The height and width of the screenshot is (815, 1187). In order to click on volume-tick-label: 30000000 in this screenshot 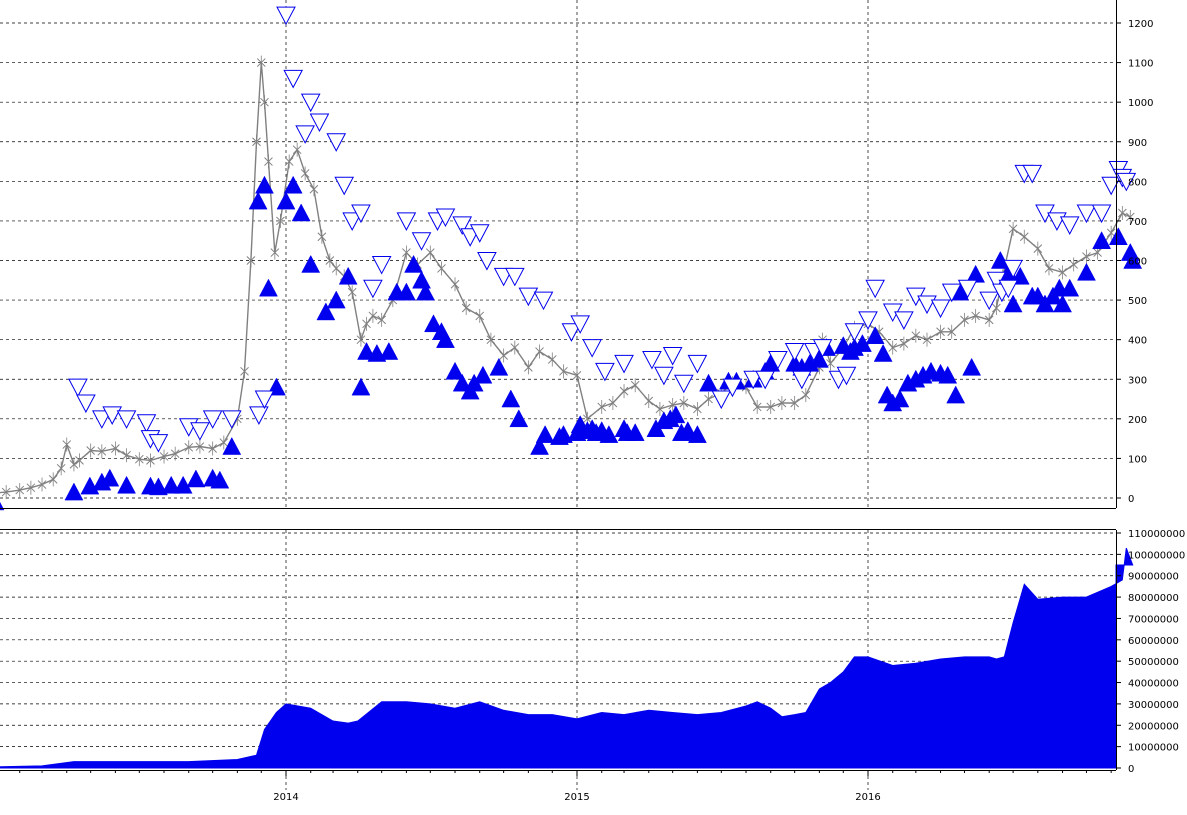, I will do `click(1153, 705)`.